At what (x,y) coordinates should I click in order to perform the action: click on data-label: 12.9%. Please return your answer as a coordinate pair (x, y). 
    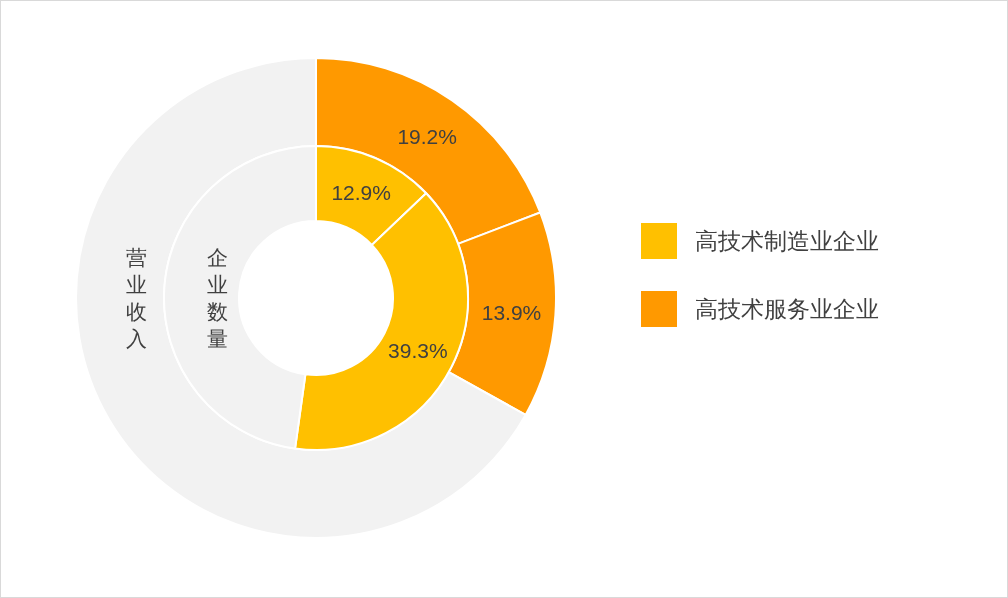
    Looking at the image, I should click on (361, 193).